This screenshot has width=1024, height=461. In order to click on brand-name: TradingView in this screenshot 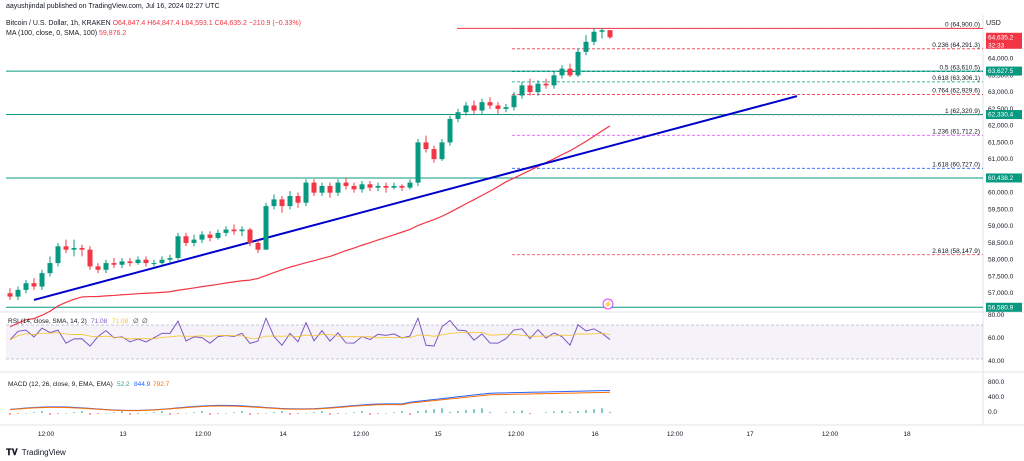, I will do `click(43, 452)`.